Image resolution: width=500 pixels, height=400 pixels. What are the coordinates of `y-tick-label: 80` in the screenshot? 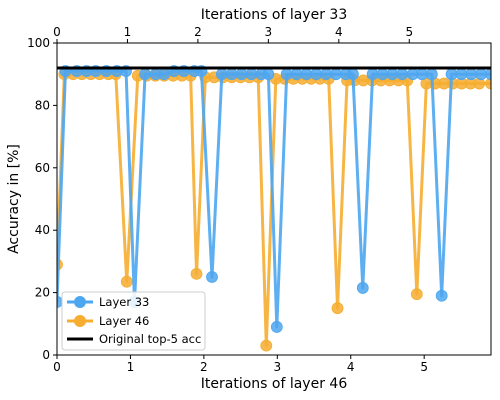 It's located at (42, 105).